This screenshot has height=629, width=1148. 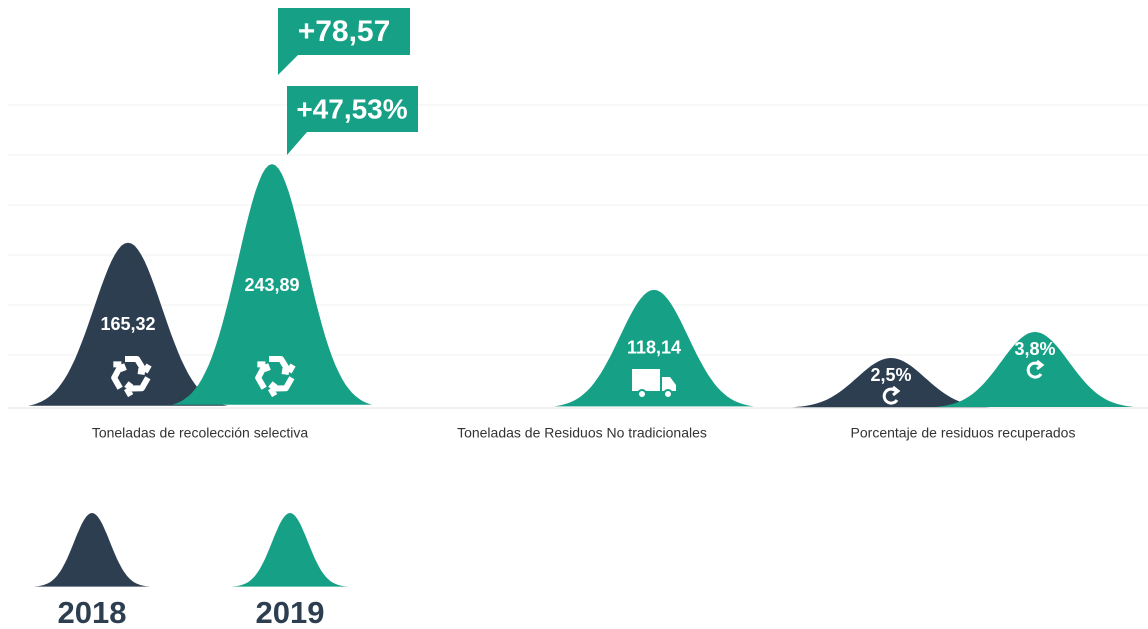 I want to click on category-label: Porcentaje de residuos recuperados, so click(x=963, y=433).